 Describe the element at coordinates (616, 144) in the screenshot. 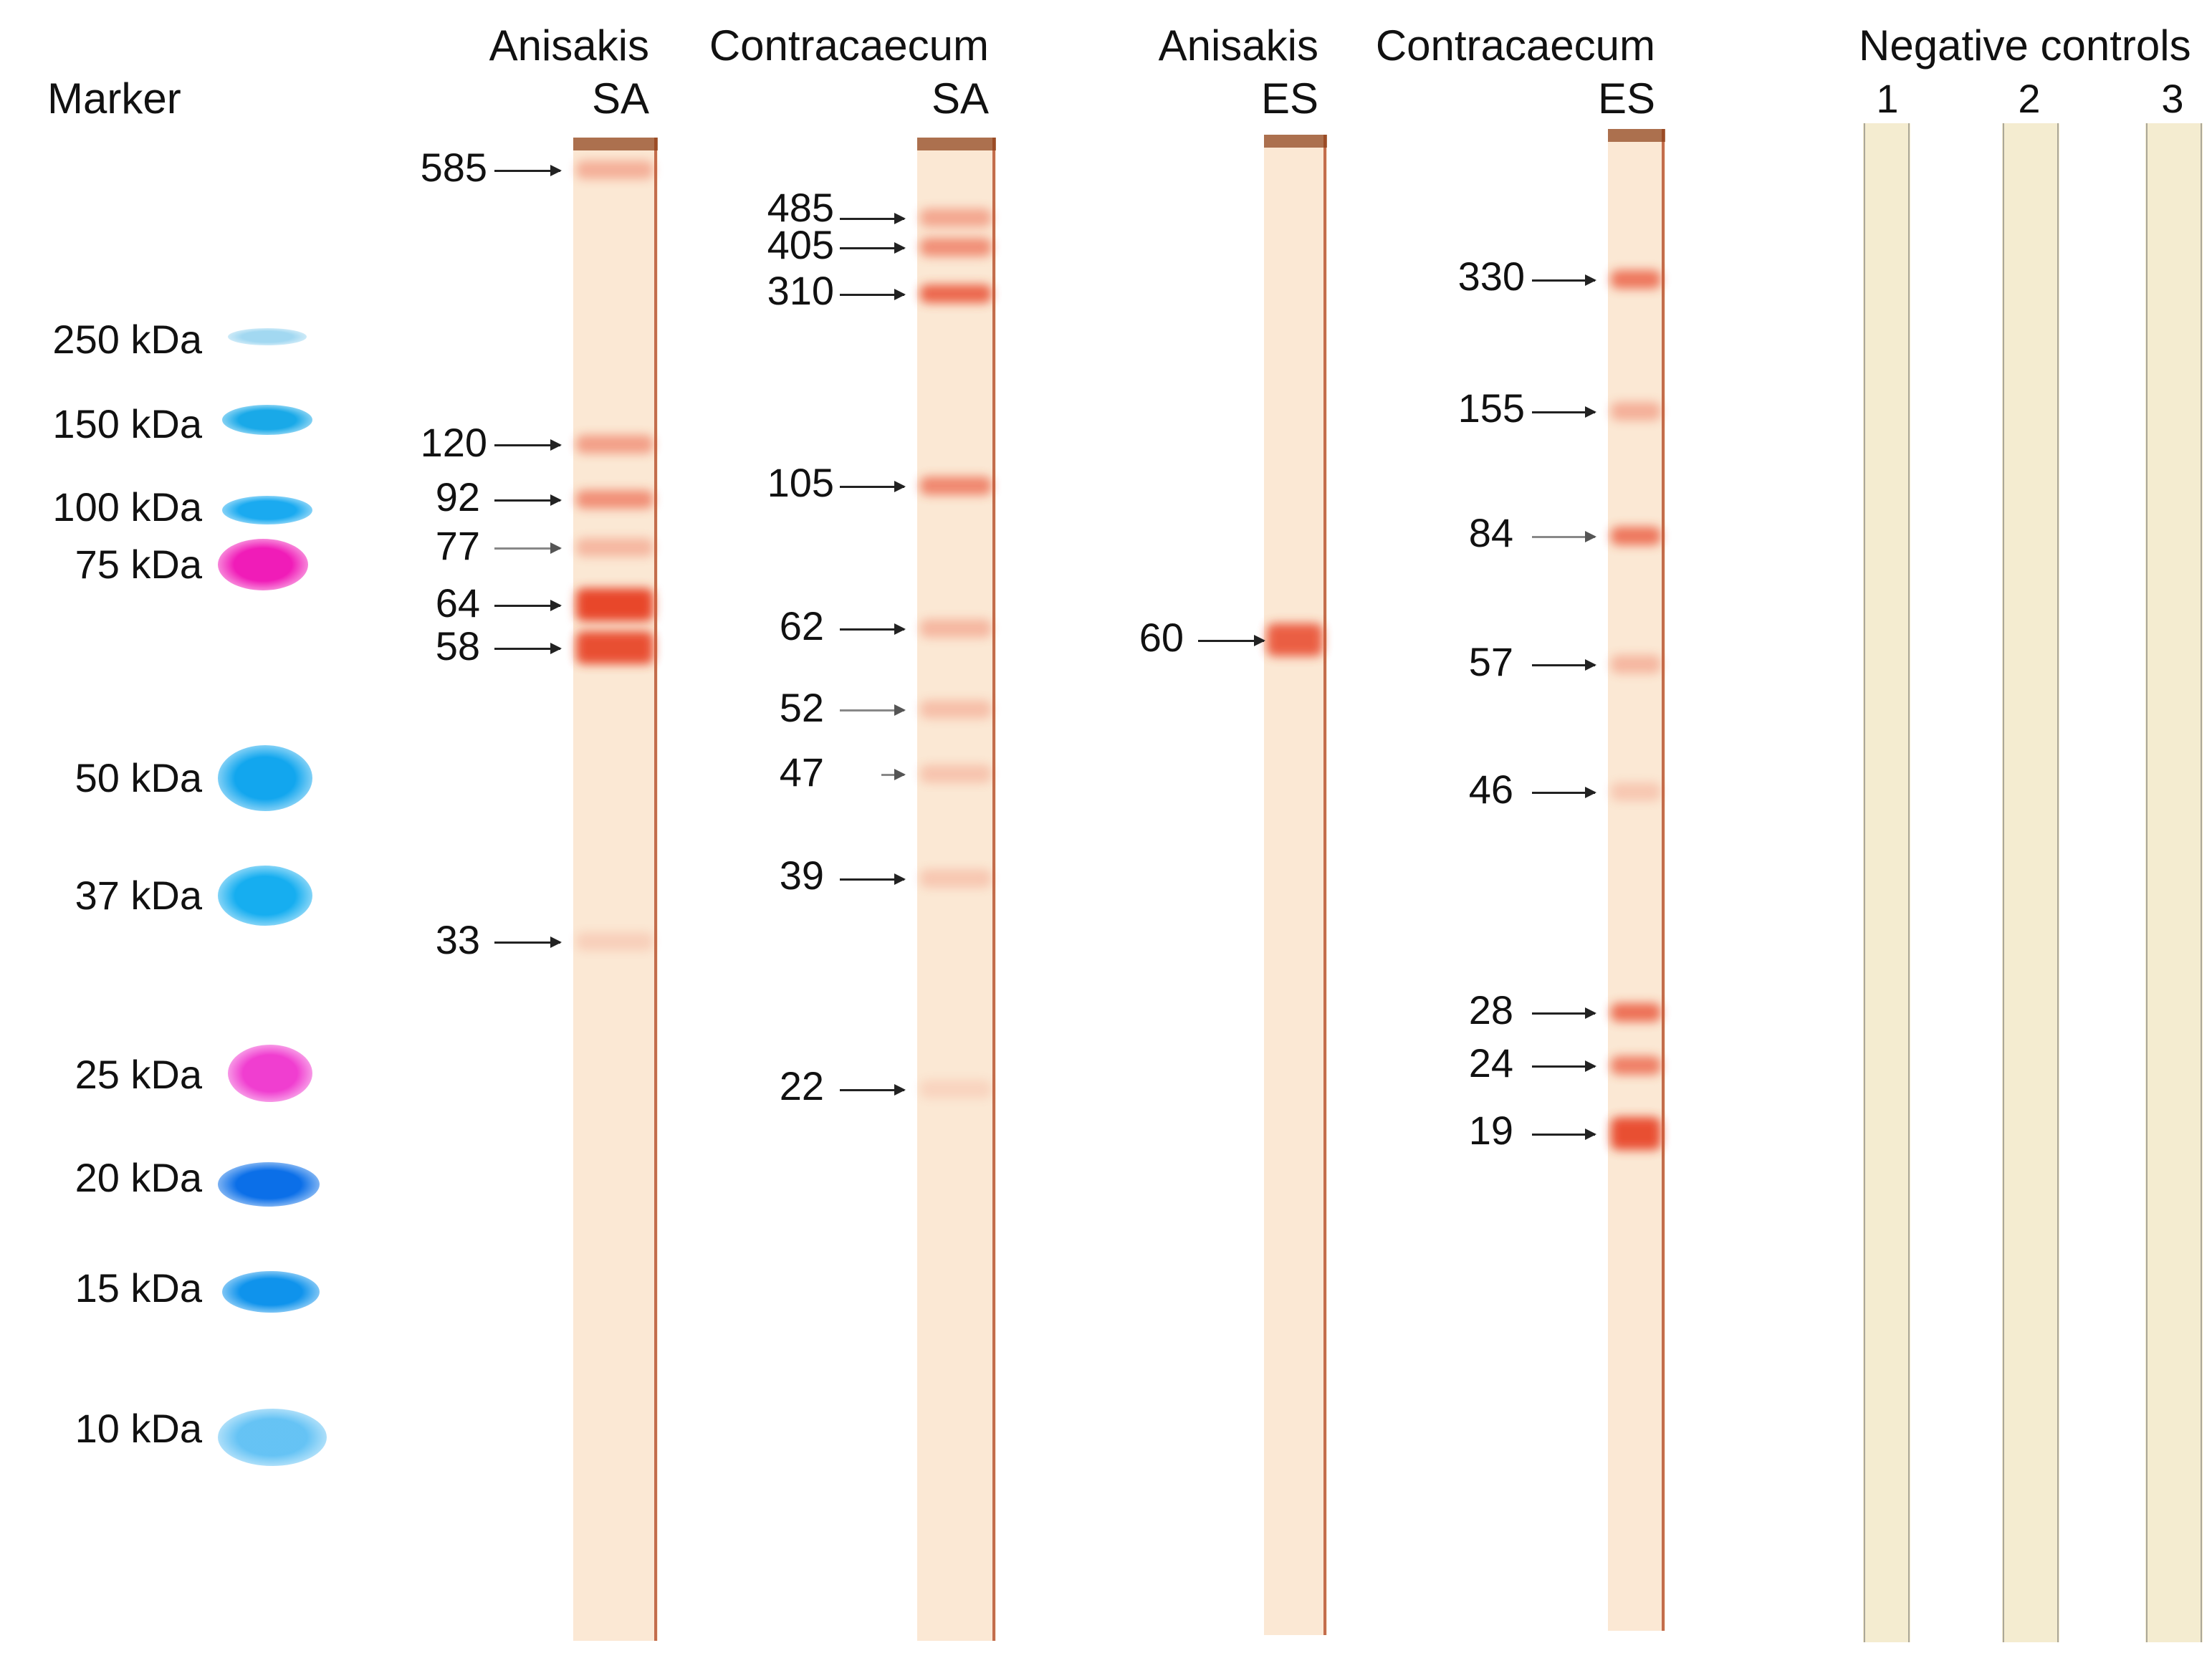

I see `blot-strip-1-top` at that location.